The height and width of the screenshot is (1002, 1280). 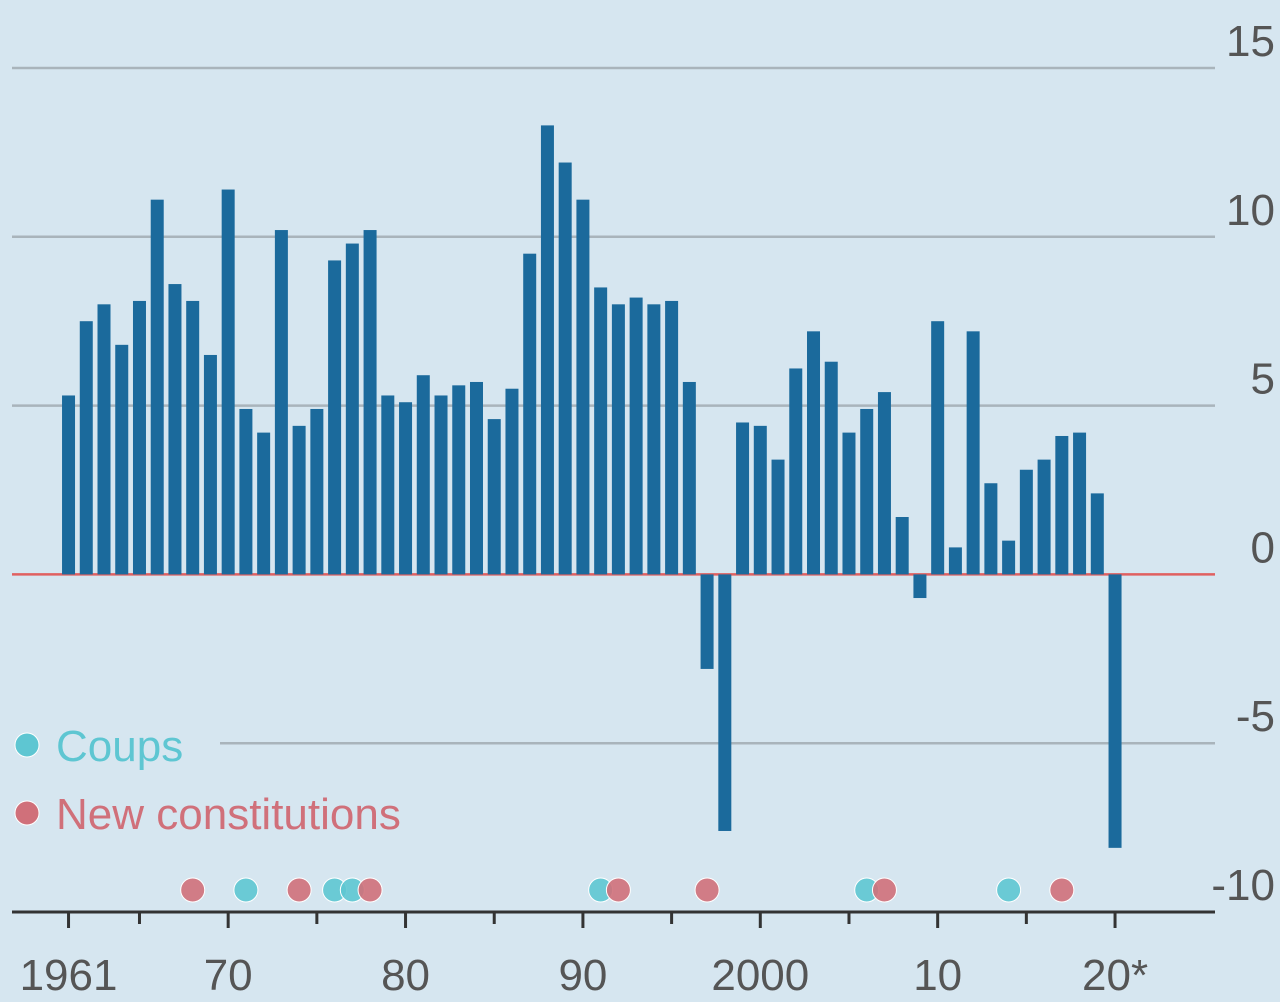 I want to click on y-tick-label: 10, so click(x=1250, y=210).